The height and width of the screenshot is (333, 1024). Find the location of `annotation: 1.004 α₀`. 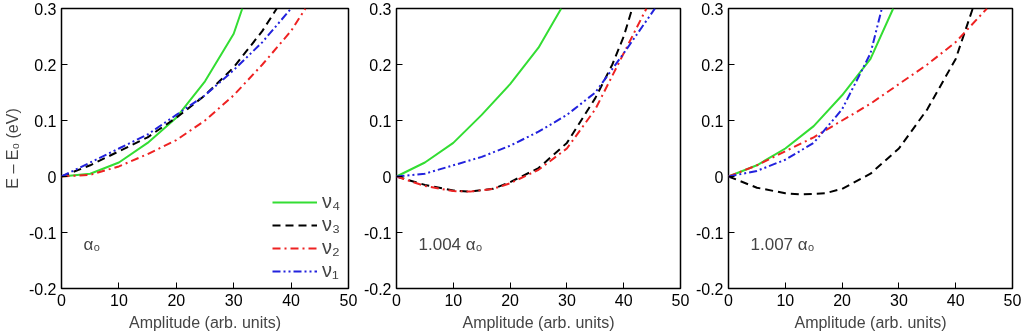

annotation: 1.004 α₀ is located at coordinates (450, 244).